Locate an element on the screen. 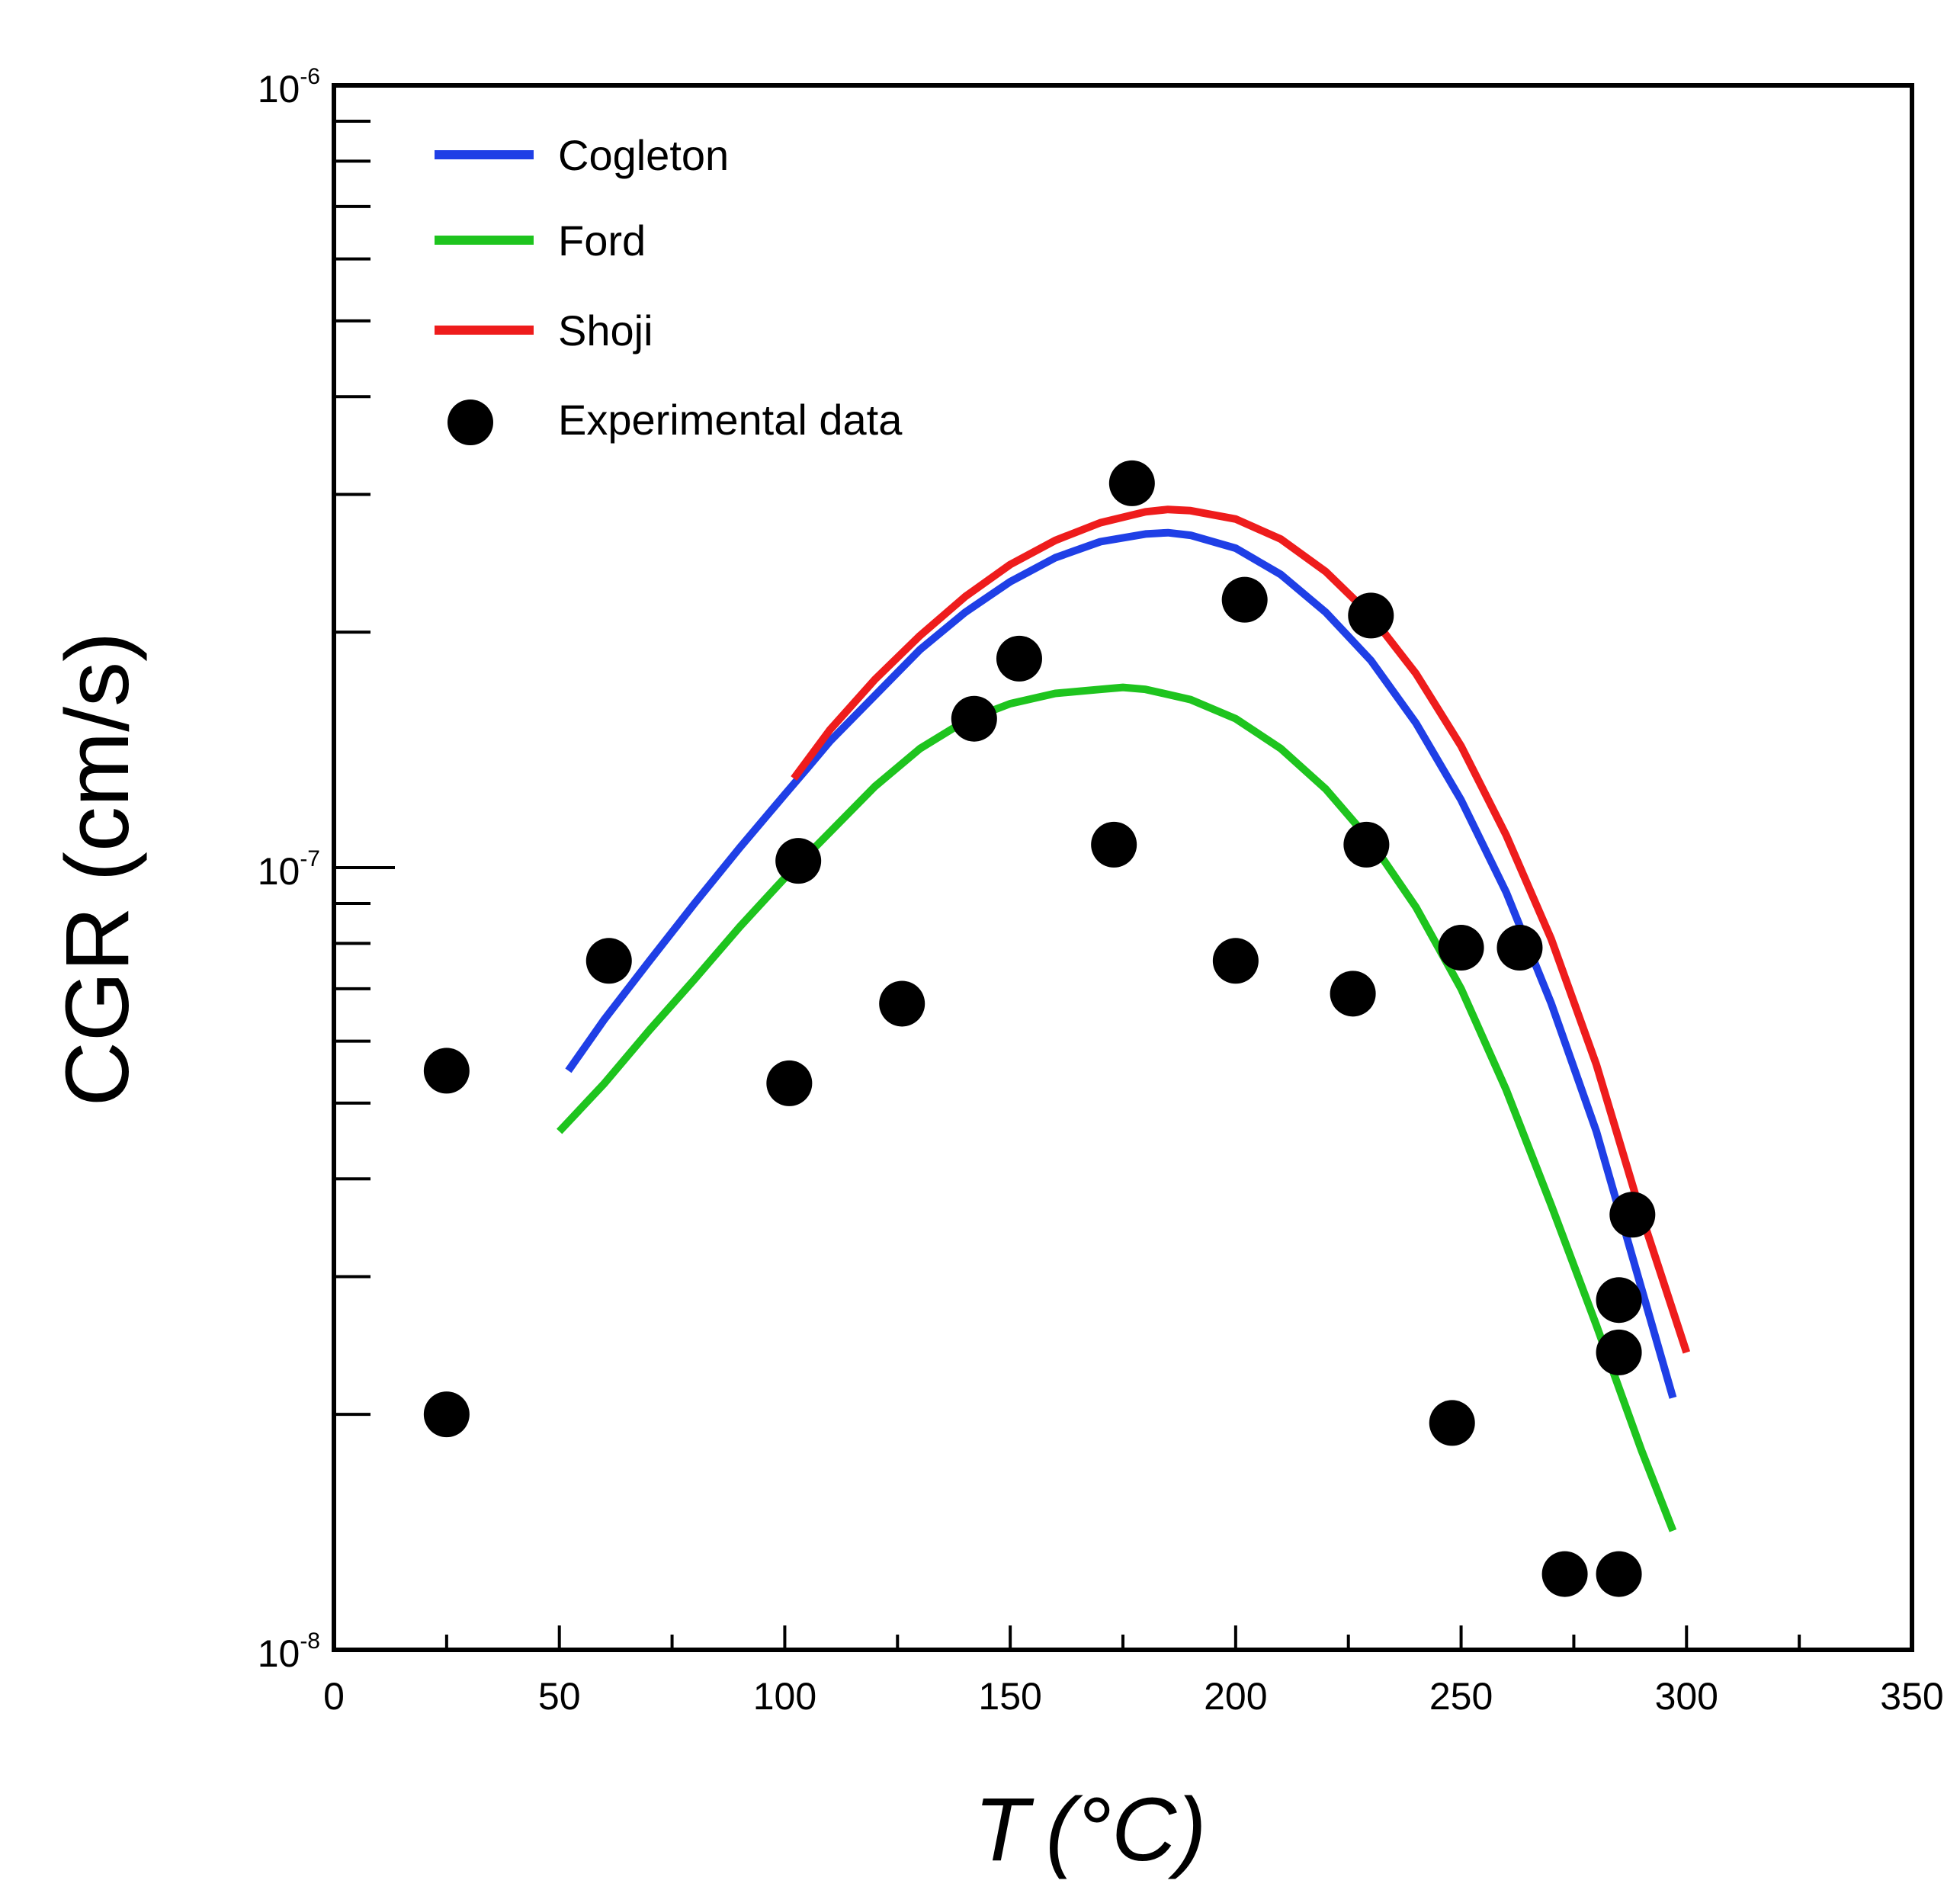  x-axis-variable: T is located at coordinates (1004, 1829).